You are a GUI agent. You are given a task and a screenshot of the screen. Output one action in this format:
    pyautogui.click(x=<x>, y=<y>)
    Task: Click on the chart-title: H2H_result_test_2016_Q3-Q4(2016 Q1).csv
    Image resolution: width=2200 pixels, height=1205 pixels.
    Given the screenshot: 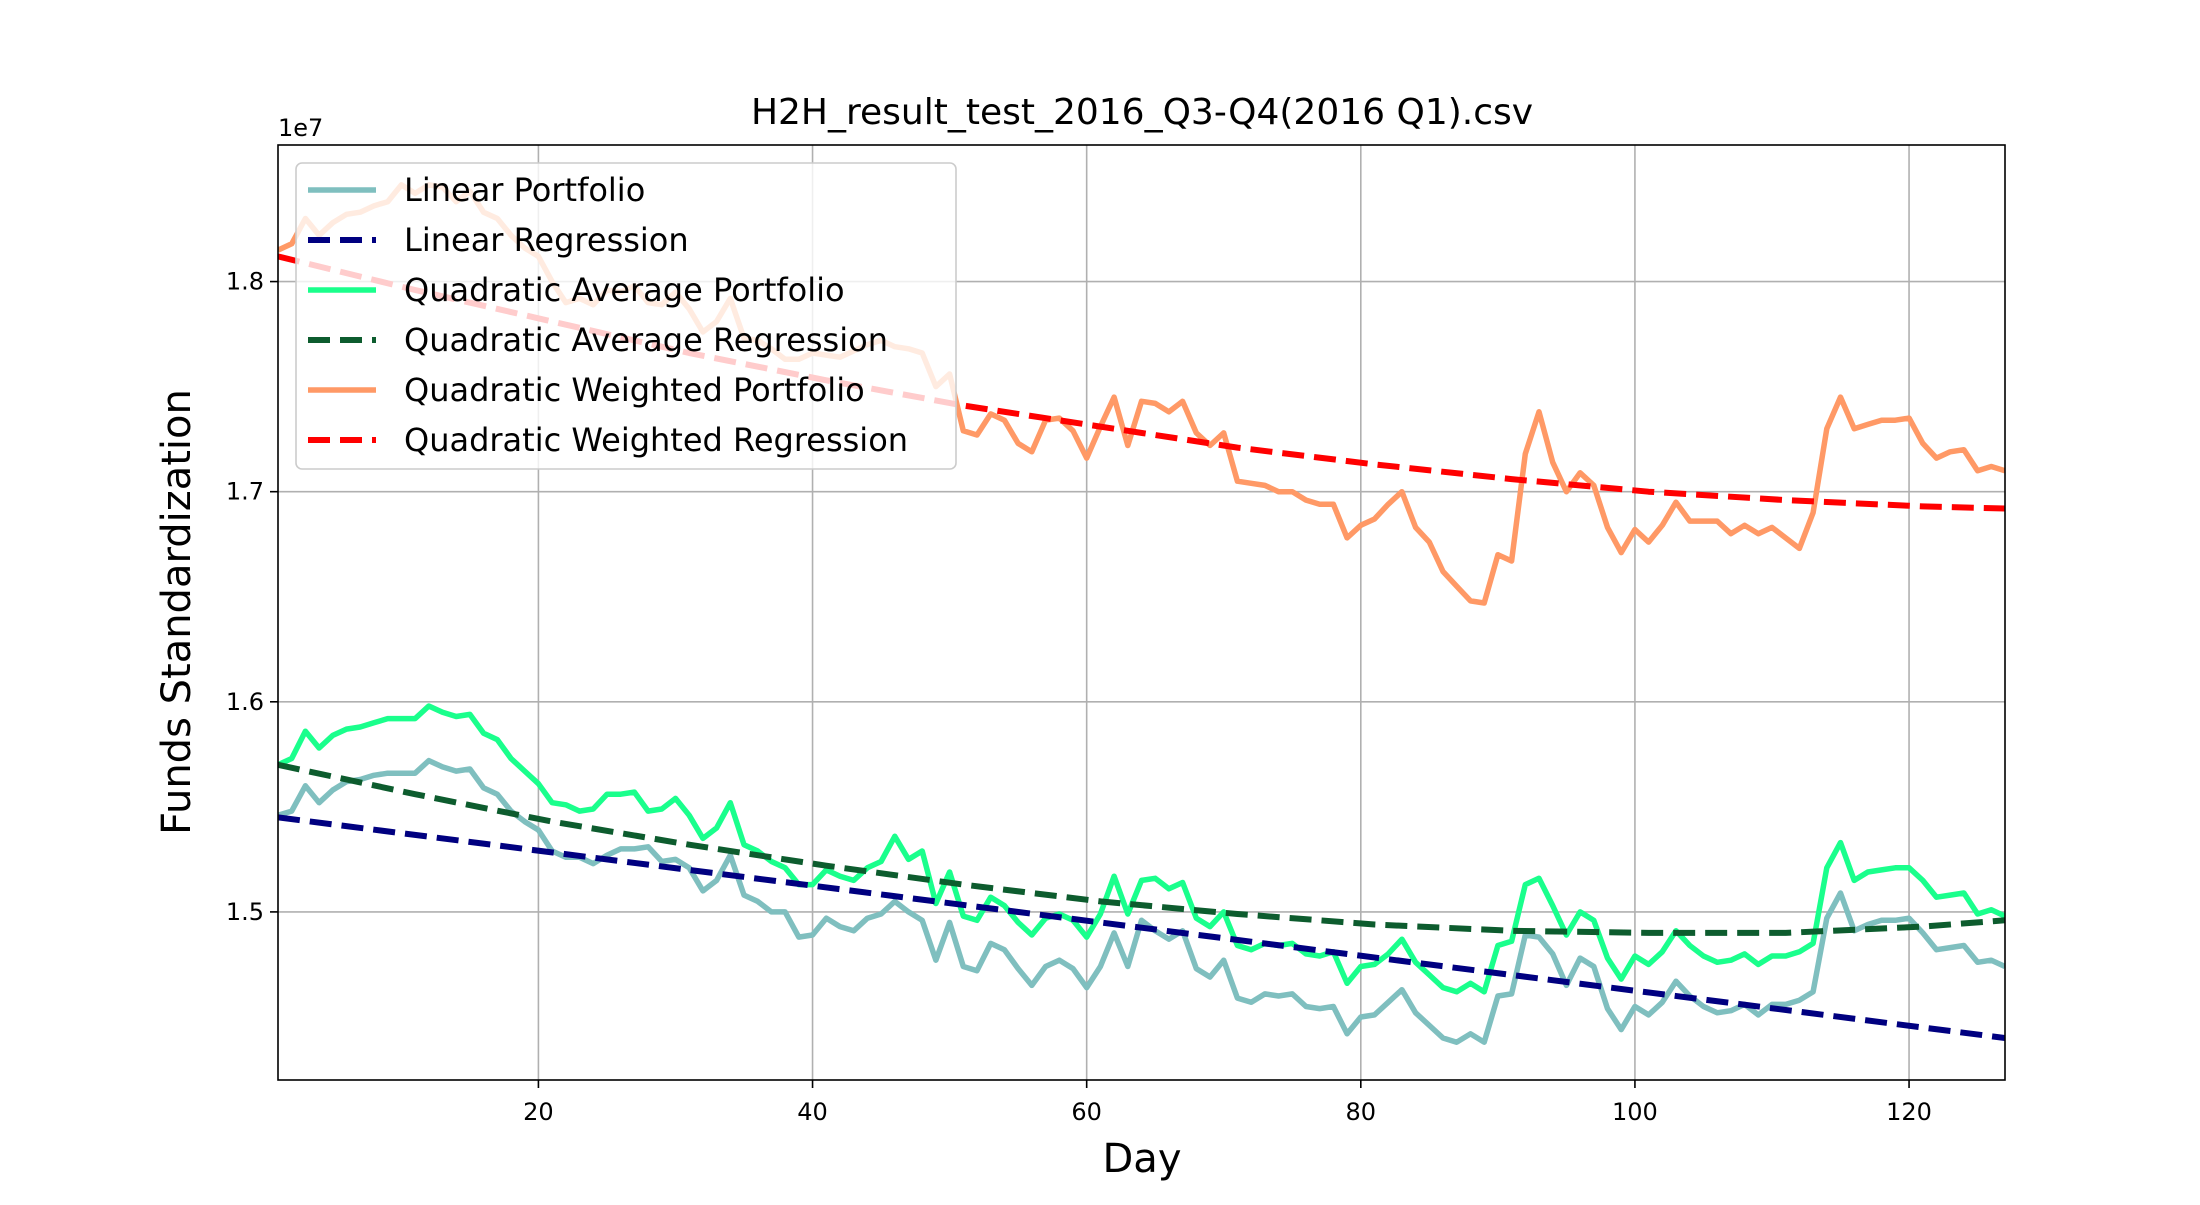 What is the action you would take?
    pyautogui.click(x=1142, y=112)
    